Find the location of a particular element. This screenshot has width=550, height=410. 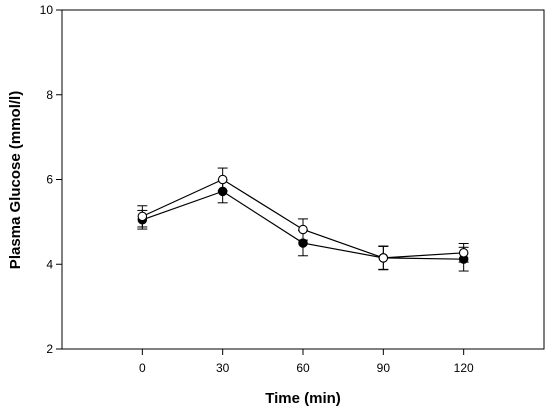

y-tick-label: 10 is located at coordinates (47, 10).